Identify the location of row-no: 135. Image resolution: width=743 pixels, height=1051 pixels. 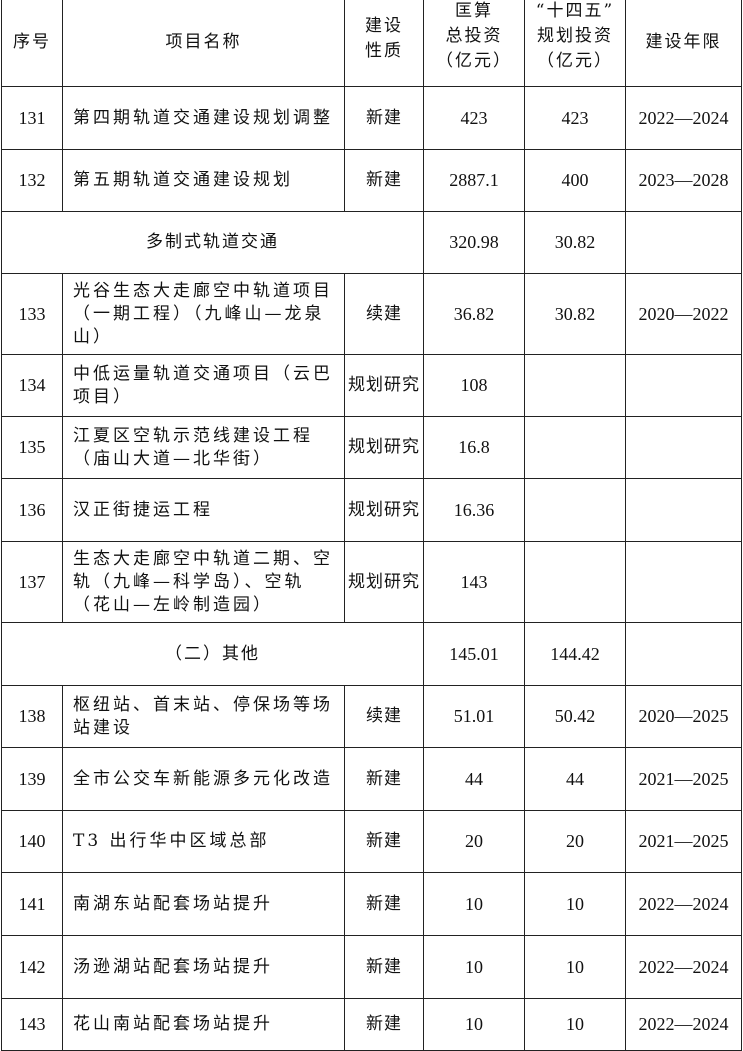
(32, 447).